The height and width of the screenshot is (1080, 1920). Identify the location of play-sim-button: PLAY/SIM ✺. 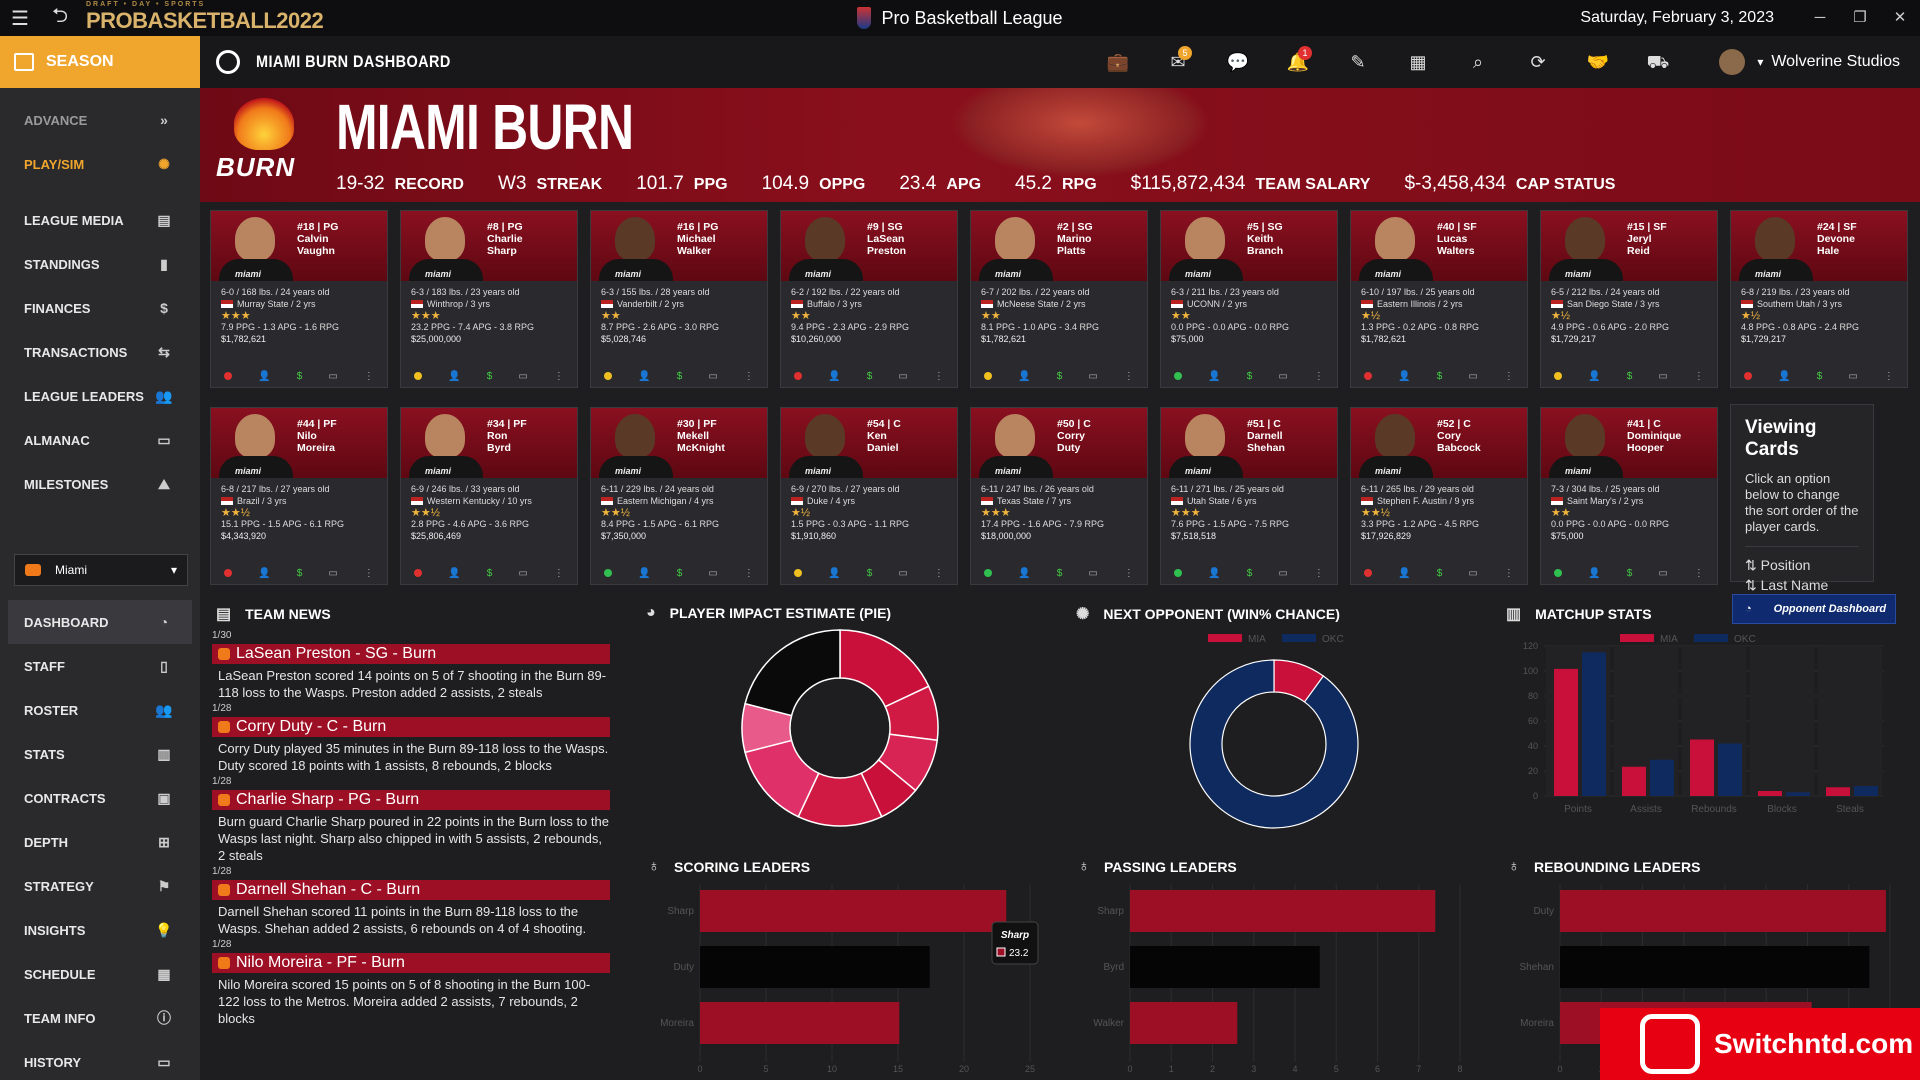
(100, 164).